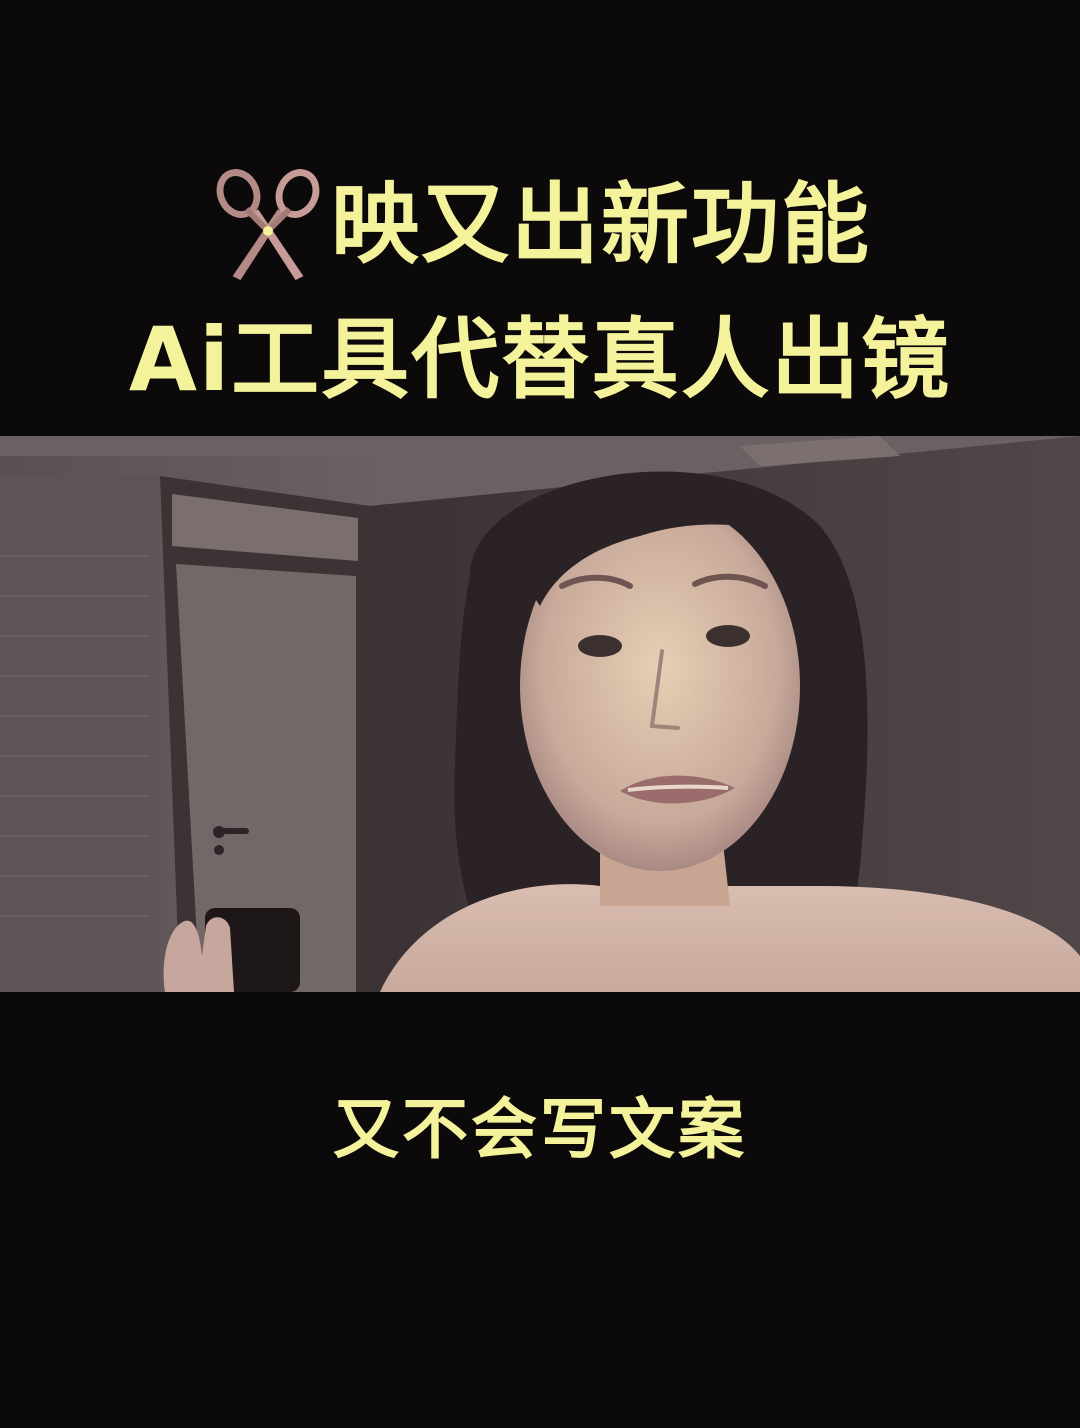 The image size is (1080, 1428). What do you see at coordinates (268, 225) in the screenshot?
I see `scissors-icon` at bounding box center [268, 225].